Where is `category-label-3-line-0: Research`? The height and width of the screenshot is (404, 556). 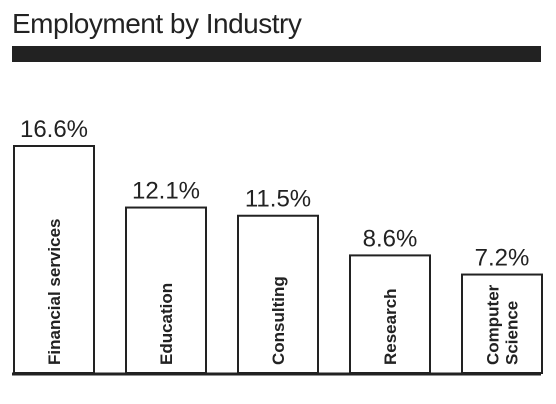
category-label-3-line-0: Research is located at coordinates (390, 326).